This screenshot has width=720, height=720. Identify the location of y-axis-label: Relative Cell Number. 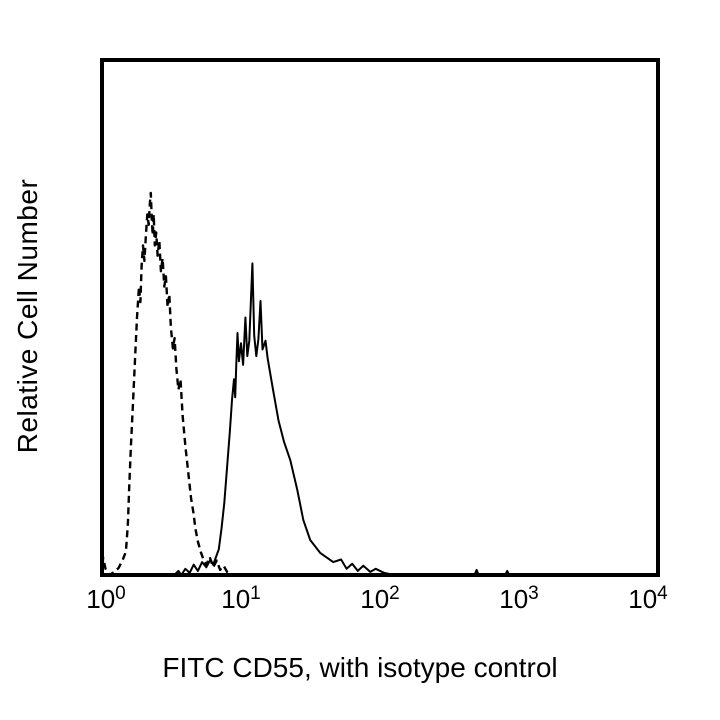
(27, 316).